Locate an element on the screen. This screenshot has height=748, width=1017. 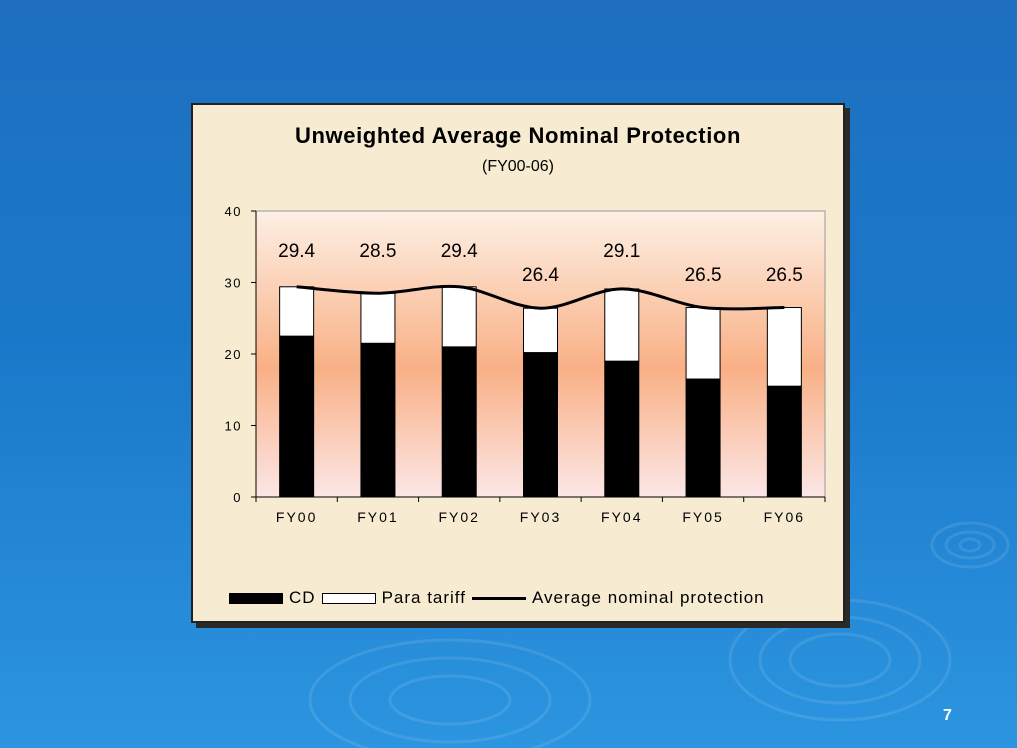
legend-label-para-tariff: Para tariff is located at coordinates (423, 597).